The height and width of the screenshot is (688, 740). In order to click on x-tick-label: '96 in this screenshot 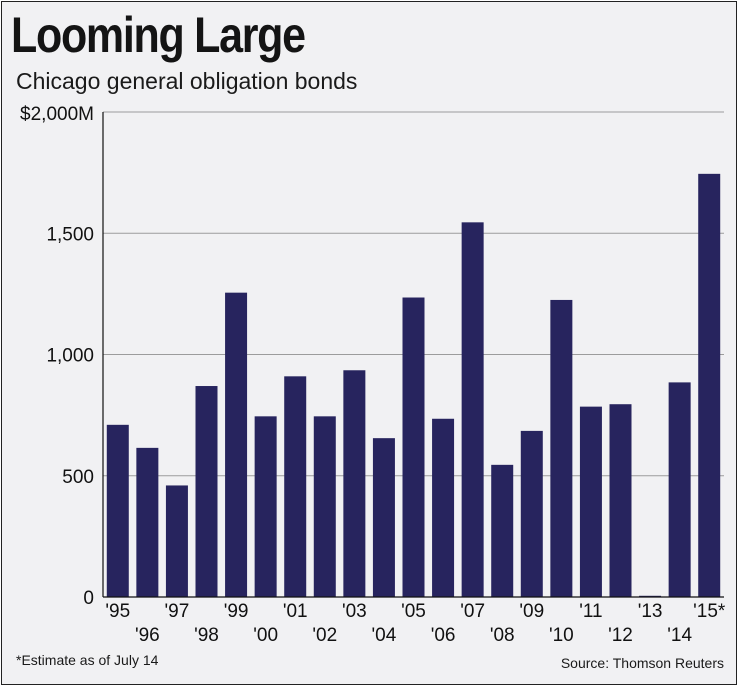, I will do `click(147, 635)`.